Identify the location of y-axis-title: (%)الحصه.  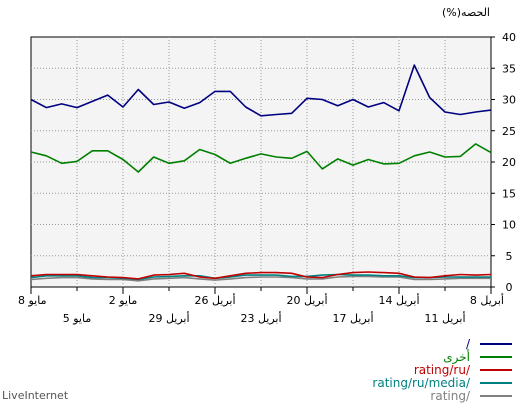
(466, 12).